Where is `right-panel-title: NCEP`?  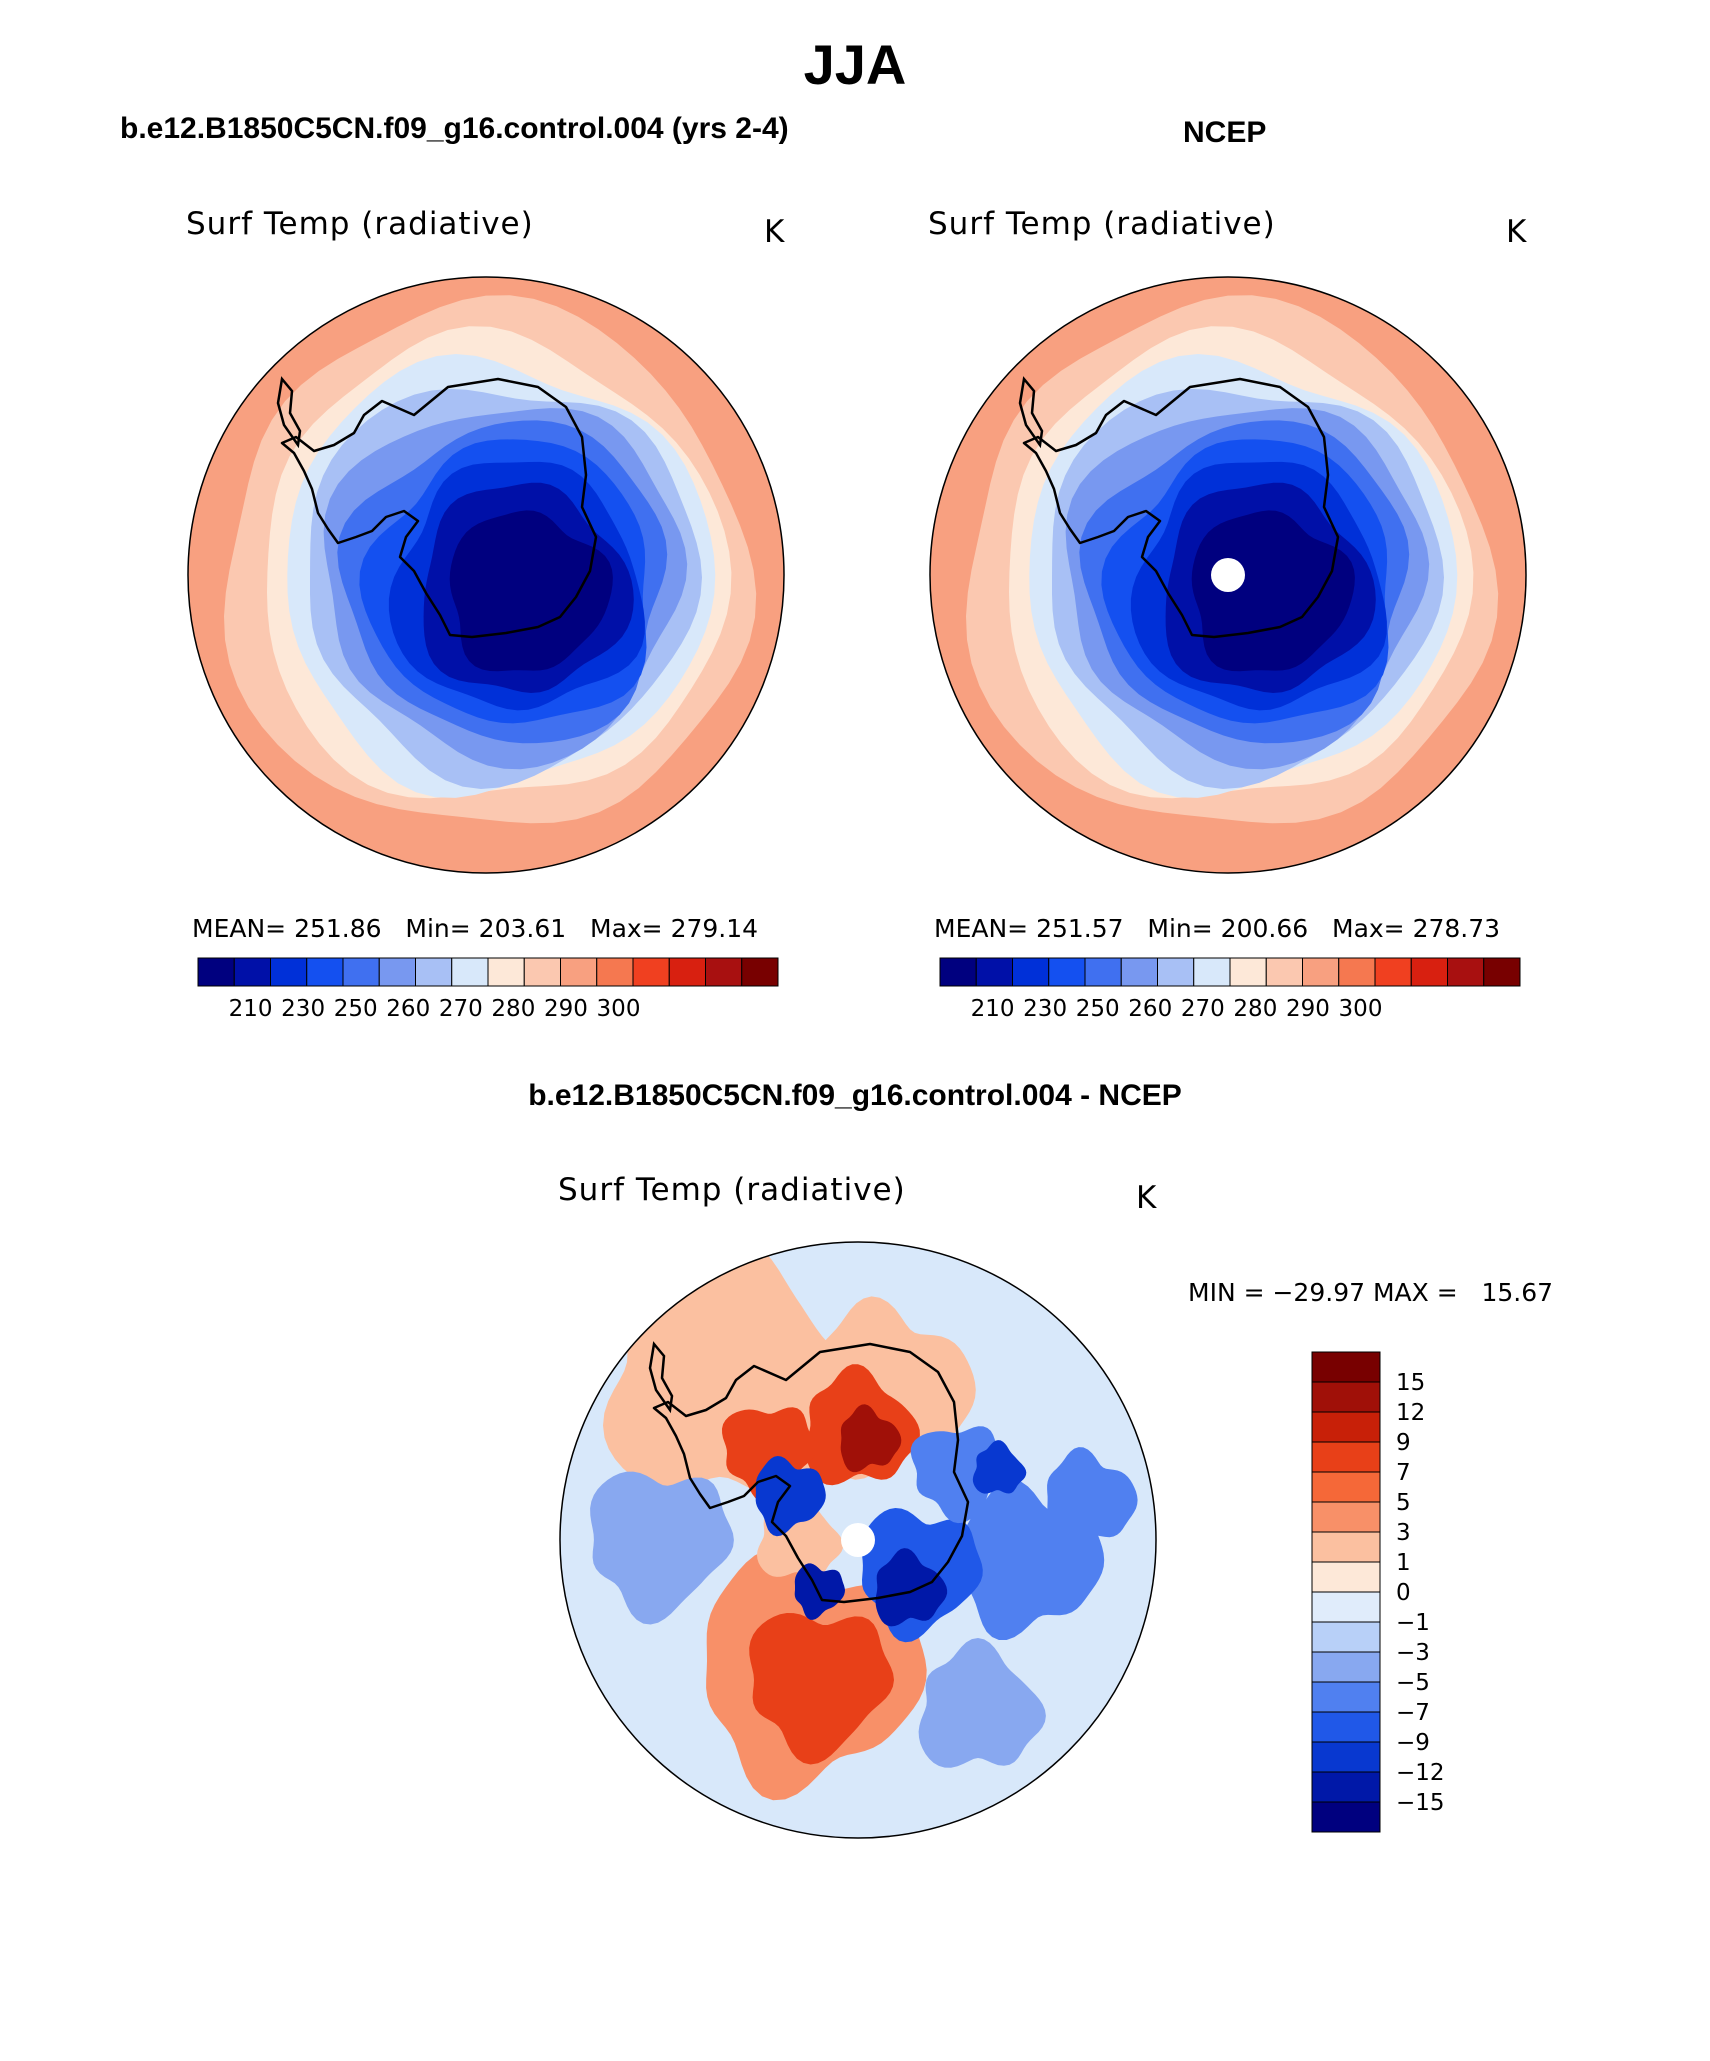
right-panel-title: NCEP is located at coordinates (1225, 132).